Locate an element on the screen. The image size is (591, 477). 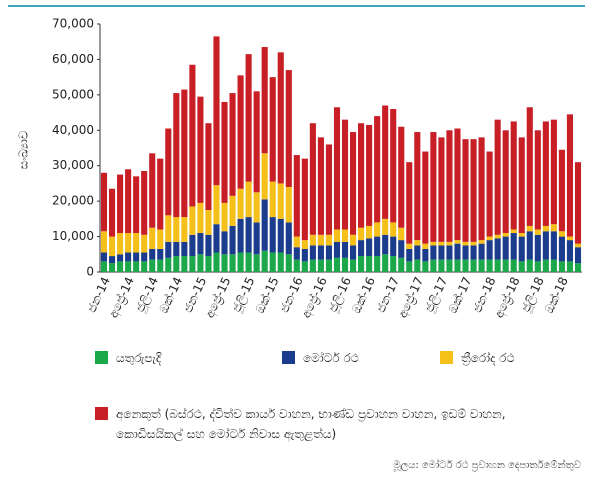
y-tick-label: 70,000 is located at coordinates (73, 24).